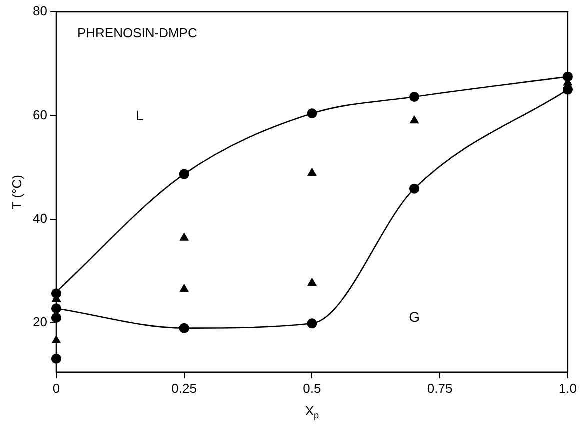  I want to click on y-tick-label: 80, so click(40, 11).